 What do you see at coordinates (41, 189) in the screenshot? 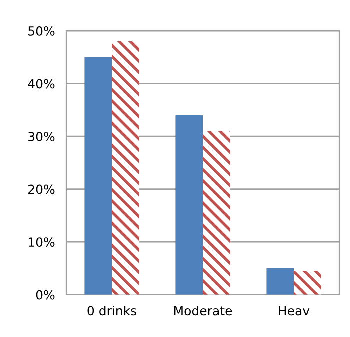
I see `y-tick-label: 20%` at bounding box center [41, 189].